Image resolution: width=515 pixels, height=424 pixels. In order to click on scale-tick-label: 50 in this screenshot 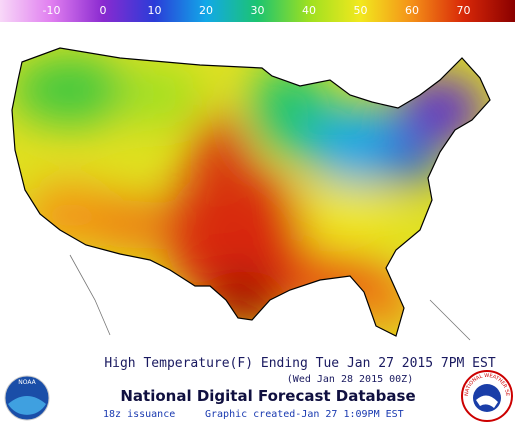, I will do `click(361, 10)`.